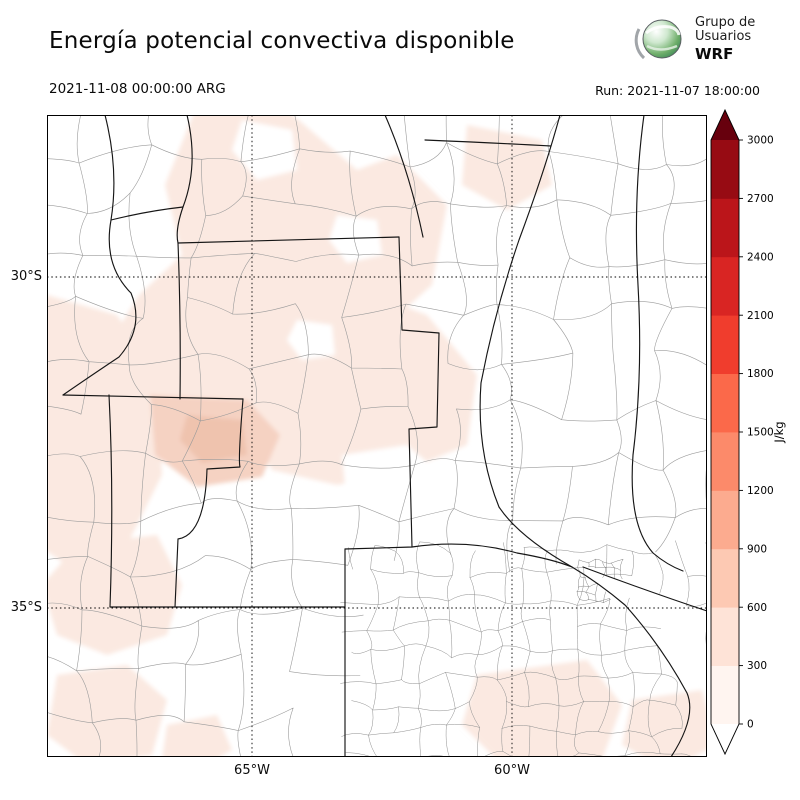  Describe the element at coordinates (757, 608) in the screenshot. I see `colorbar-tick-label: 600` at that location.